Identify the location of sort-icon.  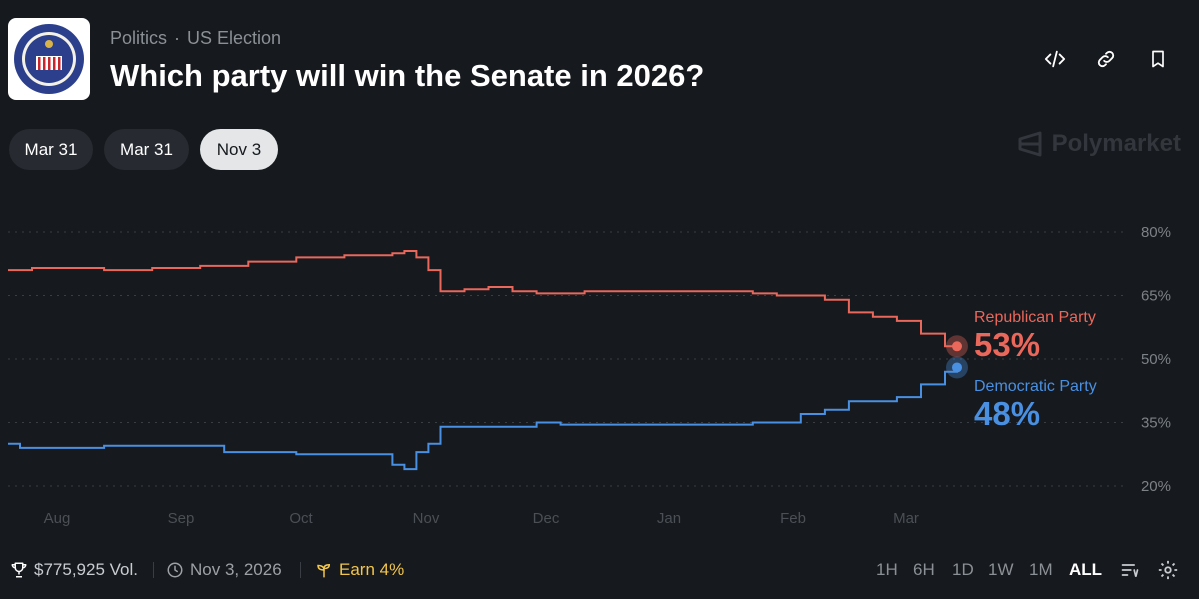
(1130, 570).